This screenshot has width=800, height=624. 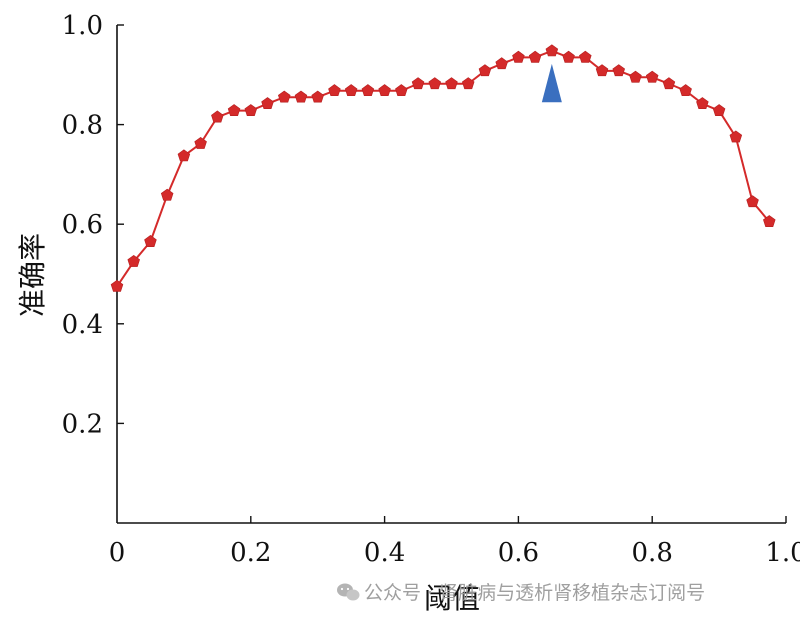 What do you see at coordinates (518, 553) in the screenshot?
I see `x-tick-label: 0.6` at bounding box center [518, 553].